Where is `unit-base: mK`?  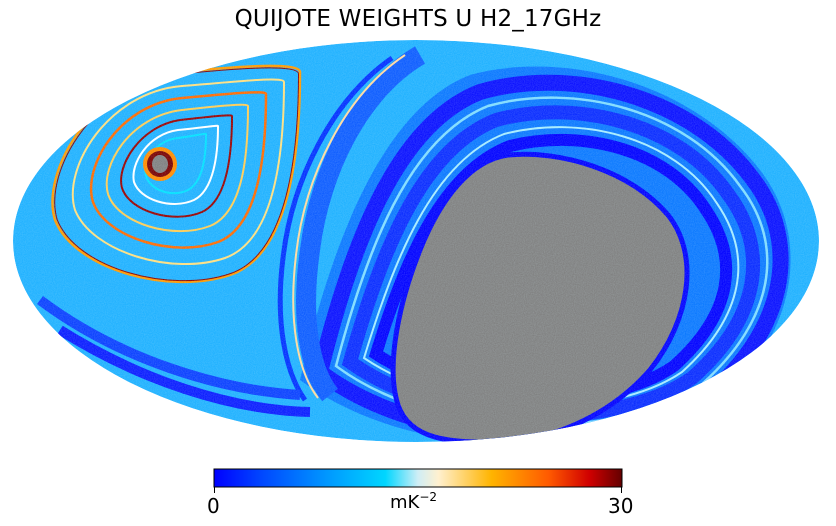 unit-base: mK is located at coordinates (405, 502).